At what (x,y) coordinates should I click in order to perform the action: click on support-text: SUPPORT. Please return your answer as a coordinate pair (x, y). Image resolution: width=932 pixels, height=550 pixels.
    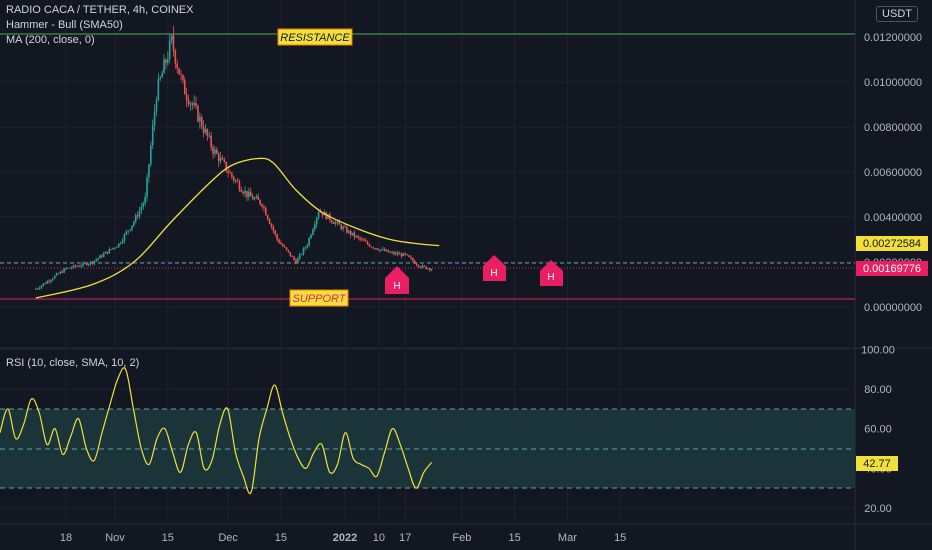
    Looking at the image, I should click on (320, 299).